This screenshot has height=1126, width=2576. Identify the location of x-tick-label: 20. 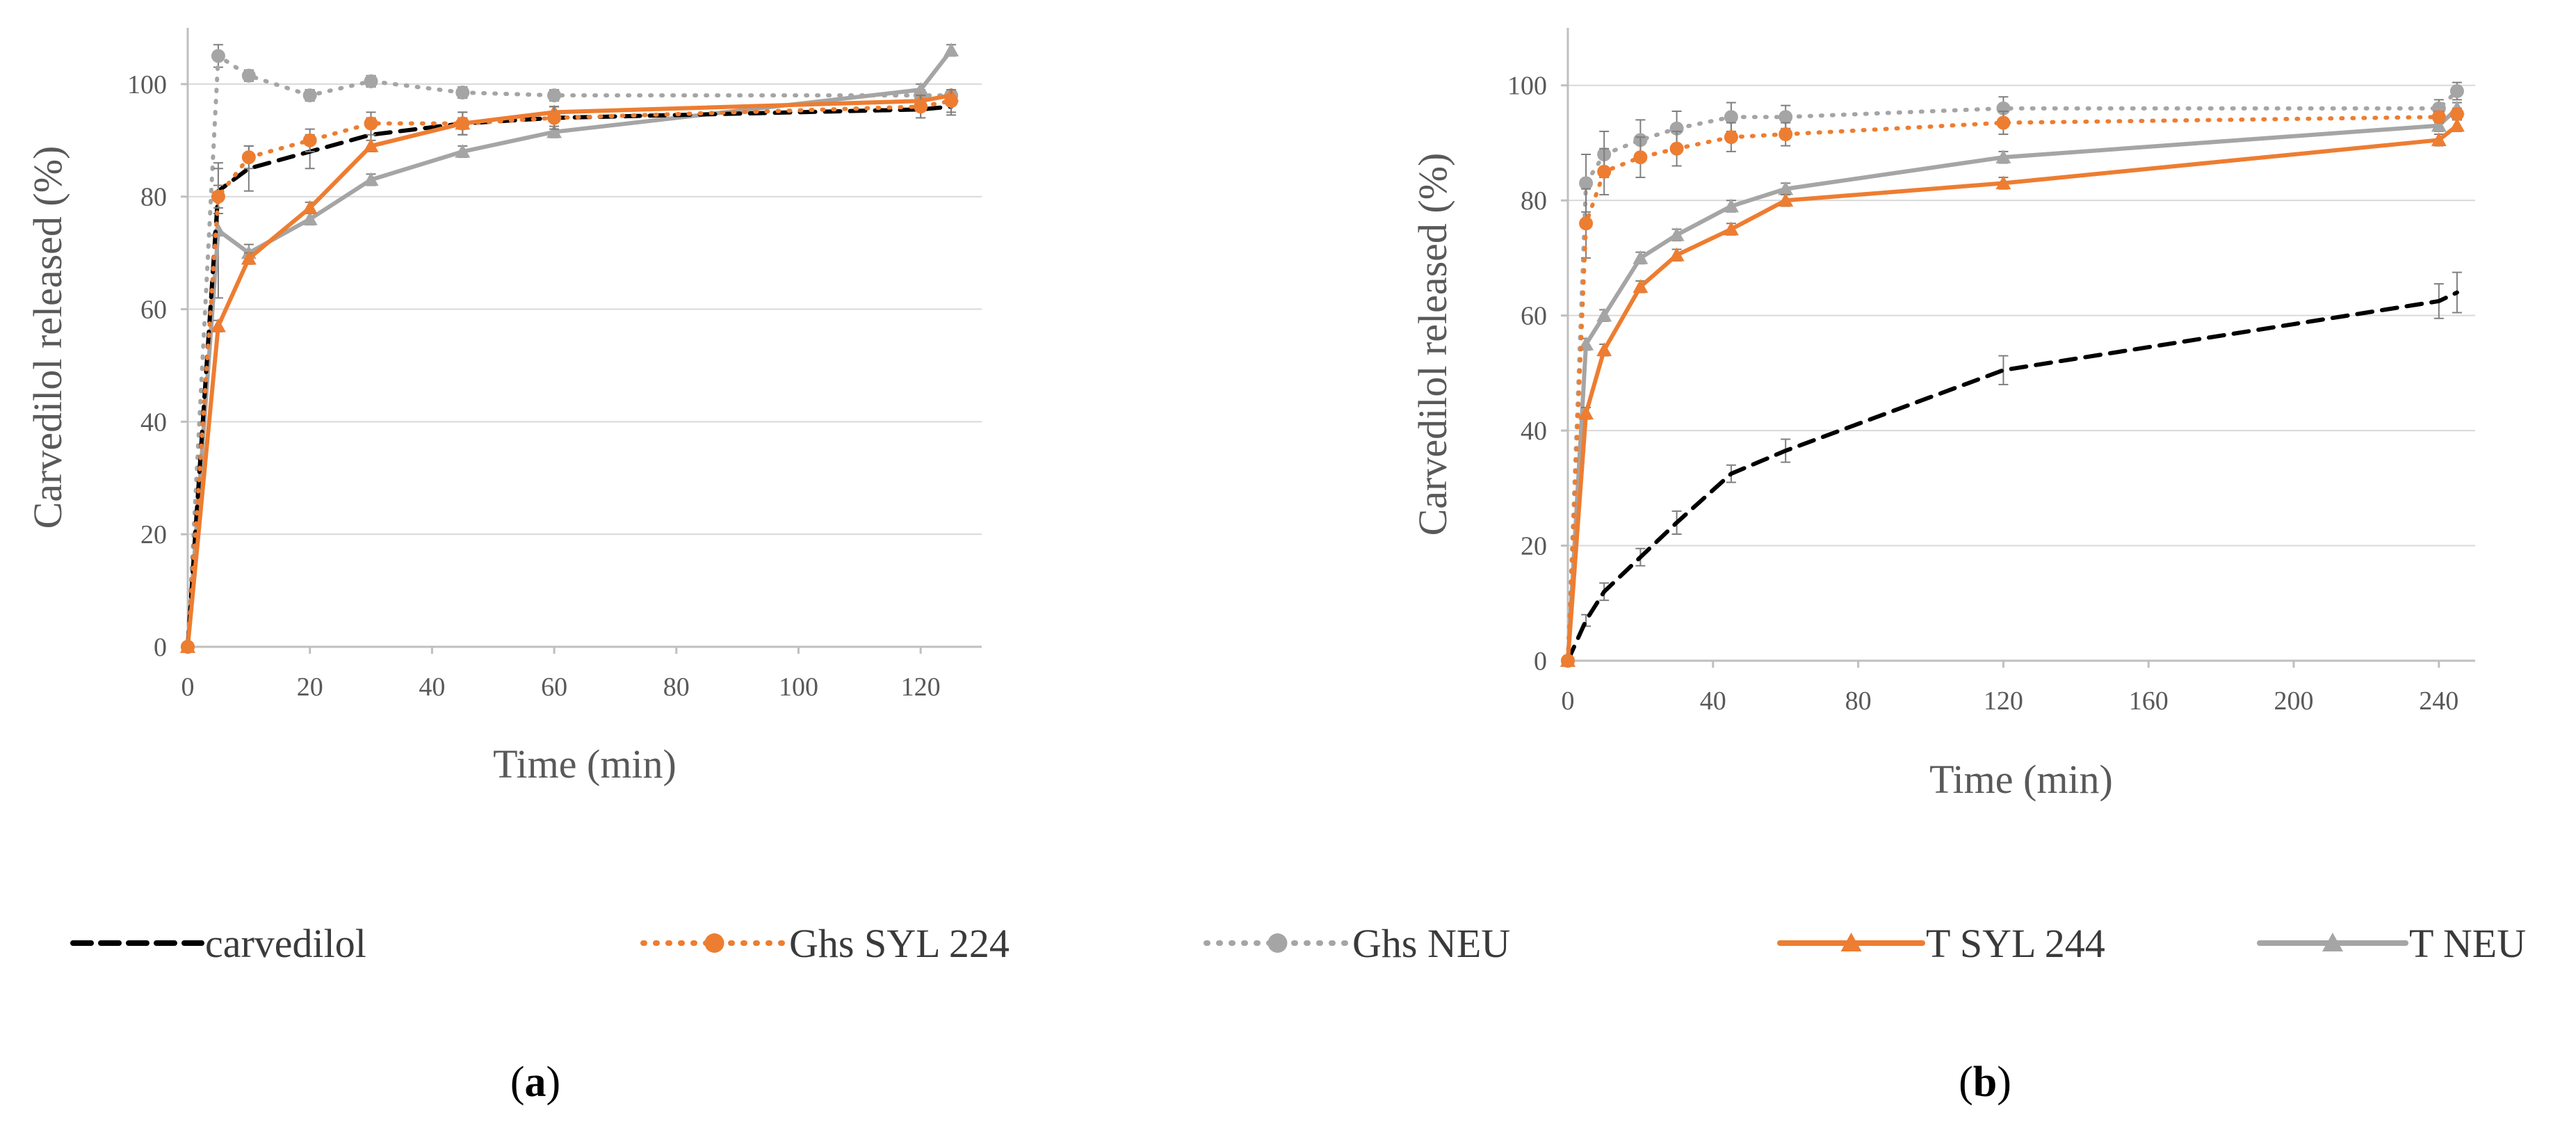
(310, 687).